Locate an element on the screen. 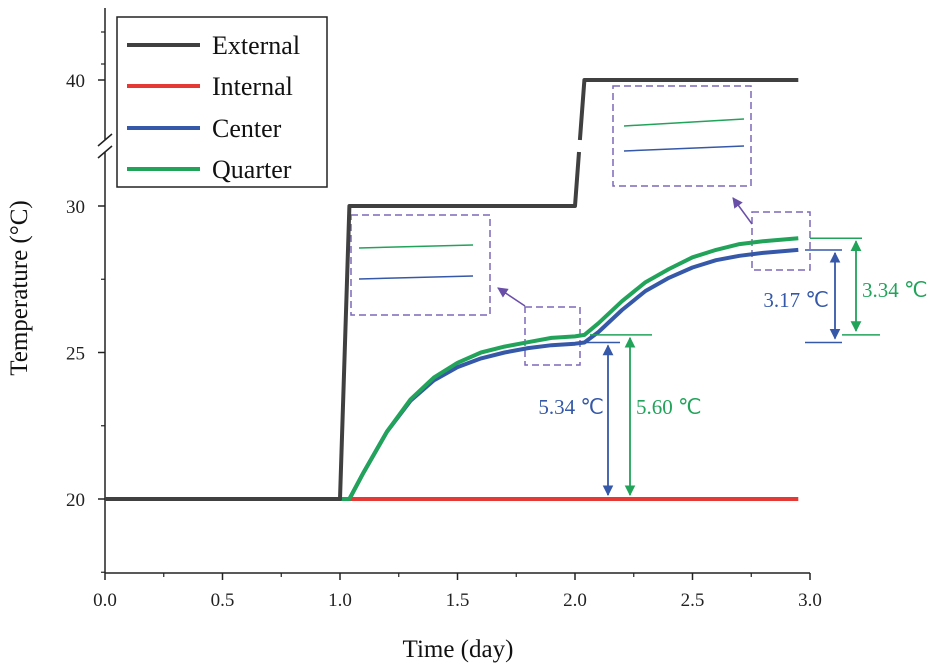 This screenshot has width=950, height=671. legend-label-center: Center is located at coordinates (247, 128).